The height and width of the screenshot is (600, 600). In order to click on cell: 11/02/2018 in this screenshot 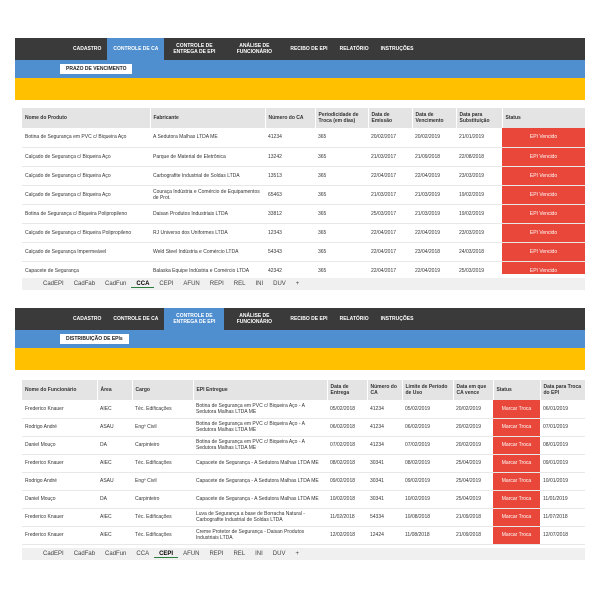, I will do `click(347, 517)`.